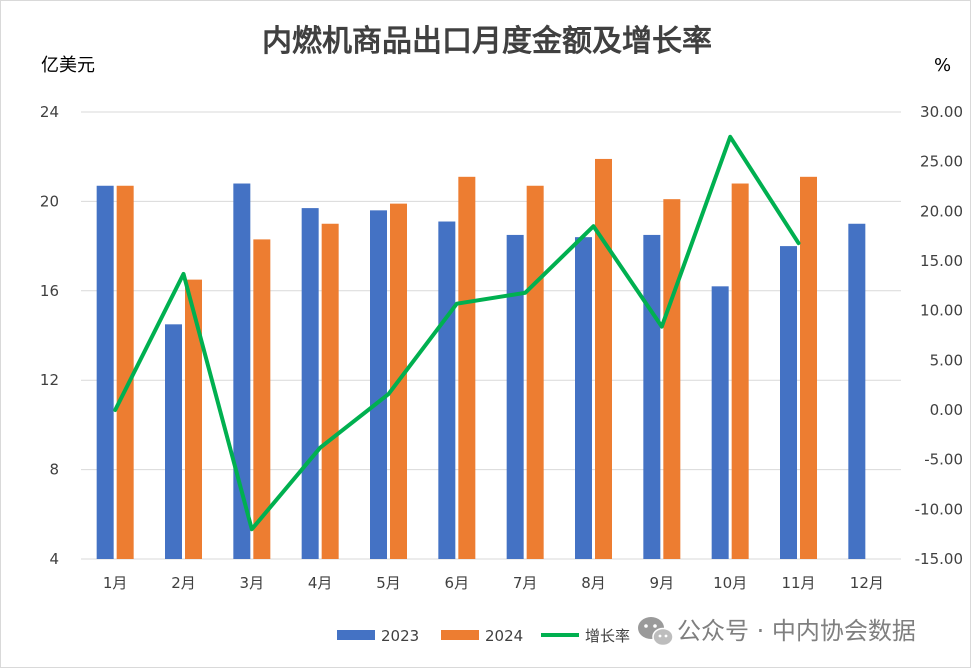 The image size is (971, 668). What do you see at coordinates (798, 583) in the screenshot?
I see `x-tick-label: 11月` at bounding box center [798, 583].